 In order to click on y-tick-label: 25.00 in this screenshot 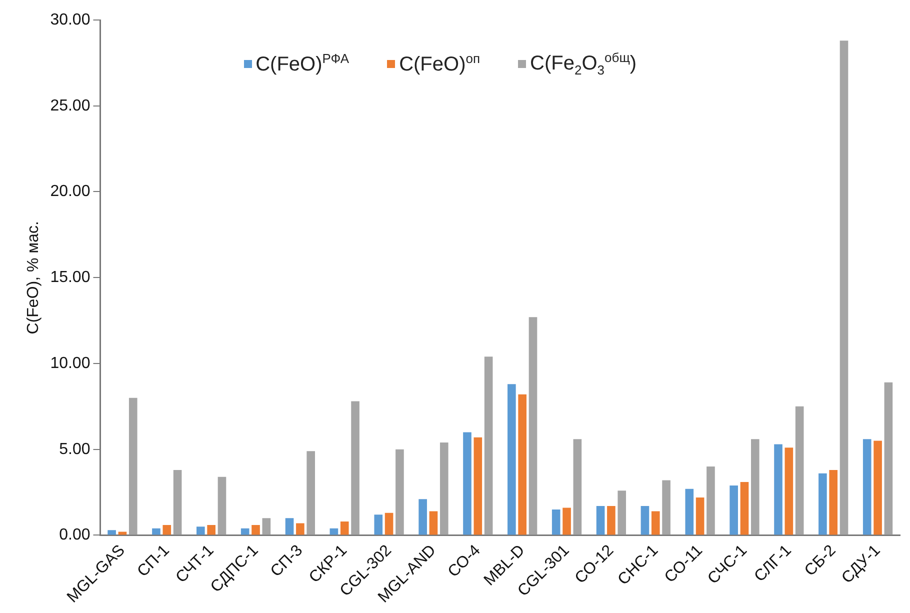, I will do `click(70, 105)`.